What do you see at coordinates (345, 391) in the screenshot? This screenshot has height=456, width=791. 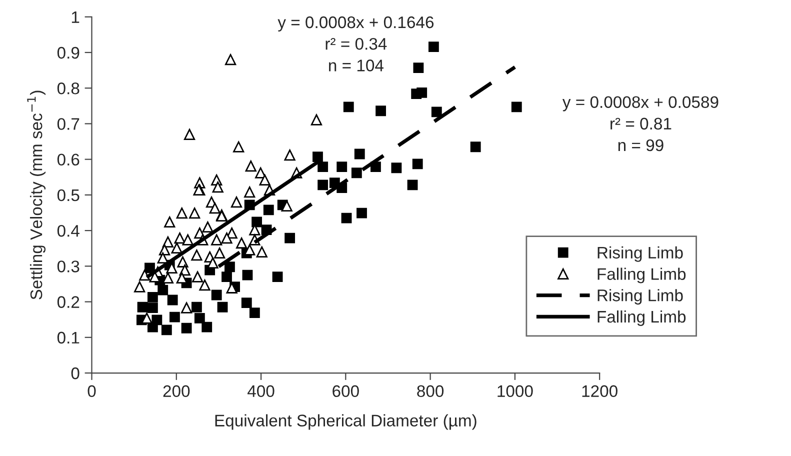 I see `x-tick-label: 600` at bounding box center [345, 391].